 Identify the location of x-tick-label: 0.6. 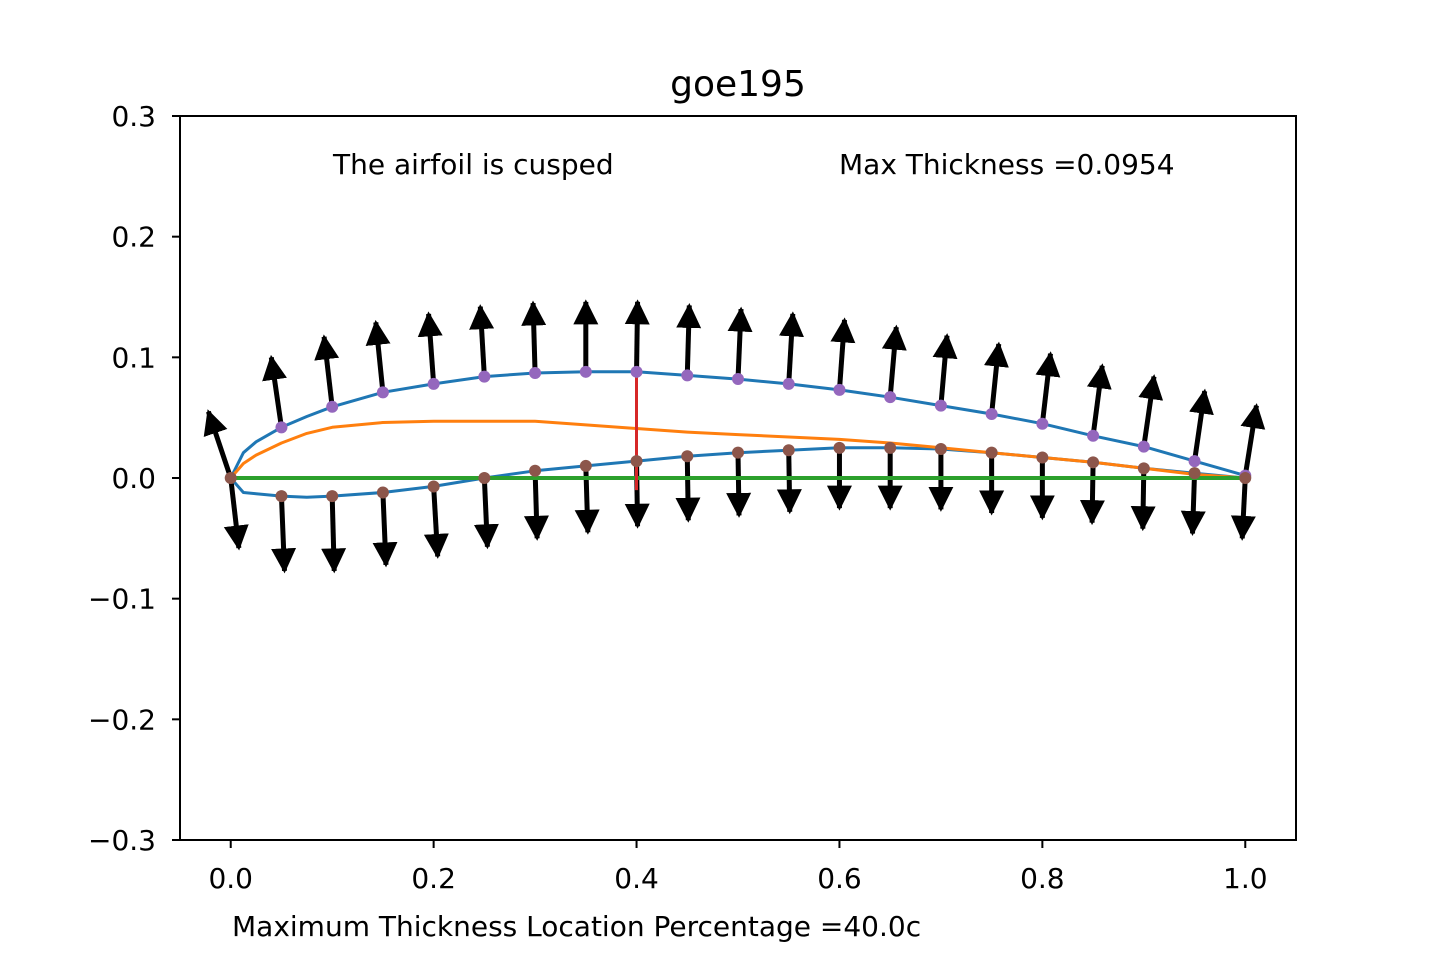
(839, 878).